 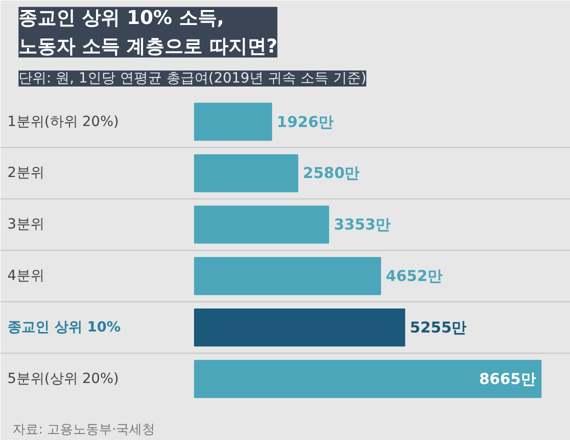 I want to click on y-tick-label: 3분위, so click(x=25, y=224).